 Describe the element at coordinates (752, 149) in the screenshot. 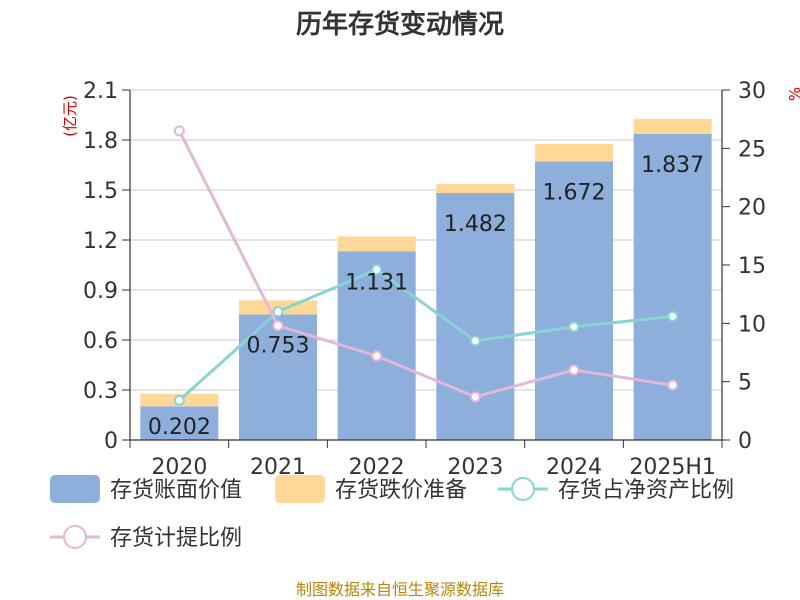

I see `right-tick-label: 25` at that location.